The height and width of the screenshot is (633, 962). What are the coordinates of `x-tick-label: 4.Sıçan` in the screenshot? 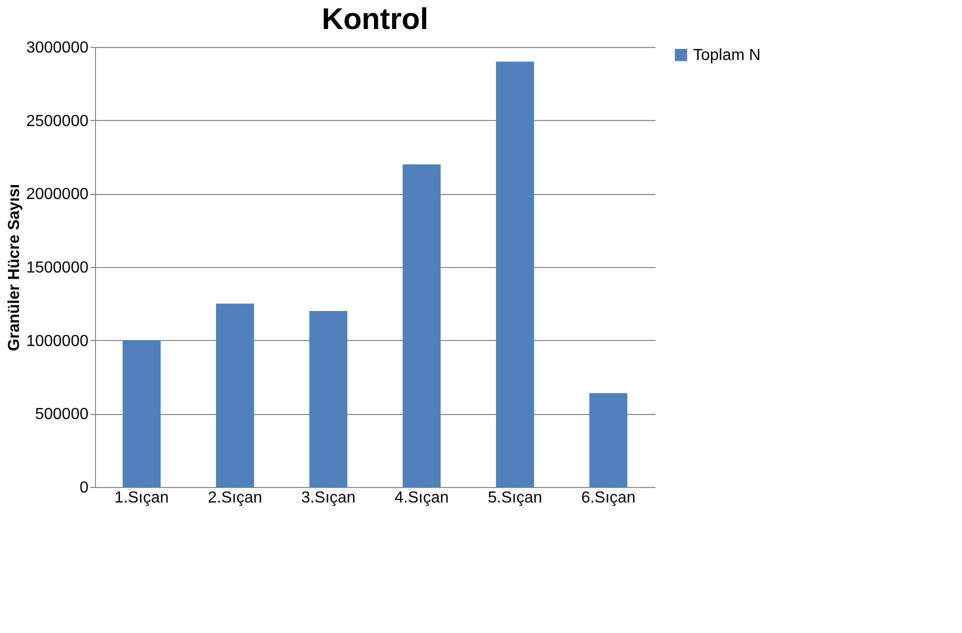 It's located at (421, 498).